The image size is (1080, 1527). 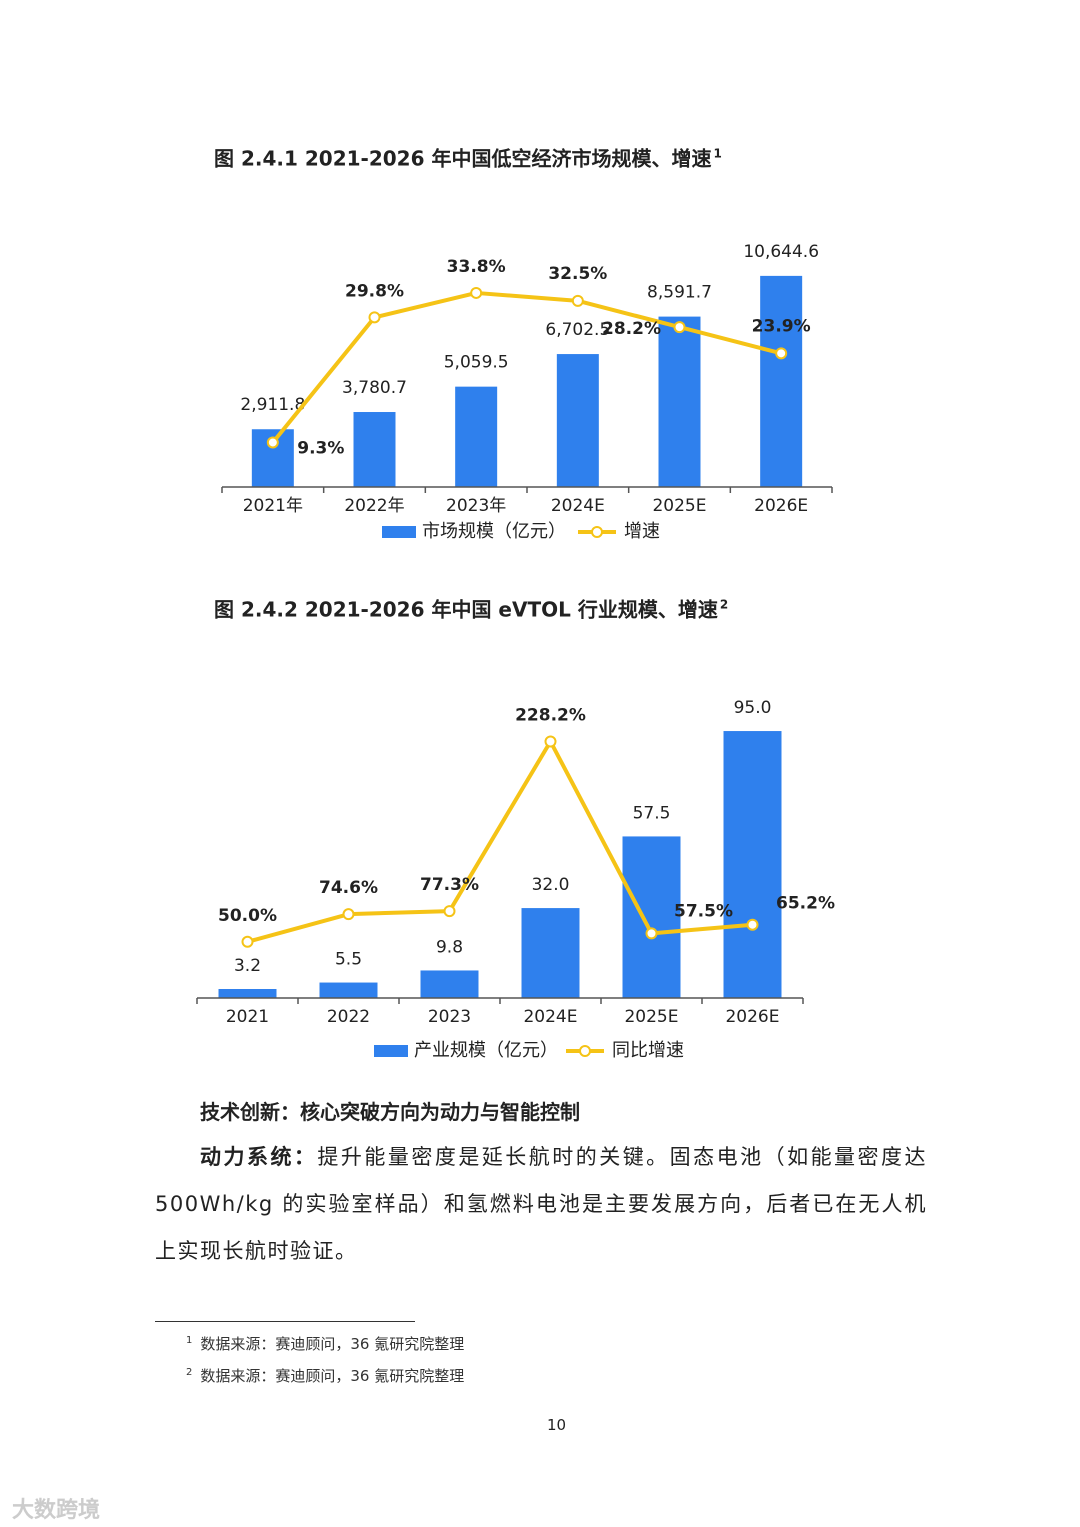 I want to click on line-value-label: 28.2%, so click(x=631, y=329).